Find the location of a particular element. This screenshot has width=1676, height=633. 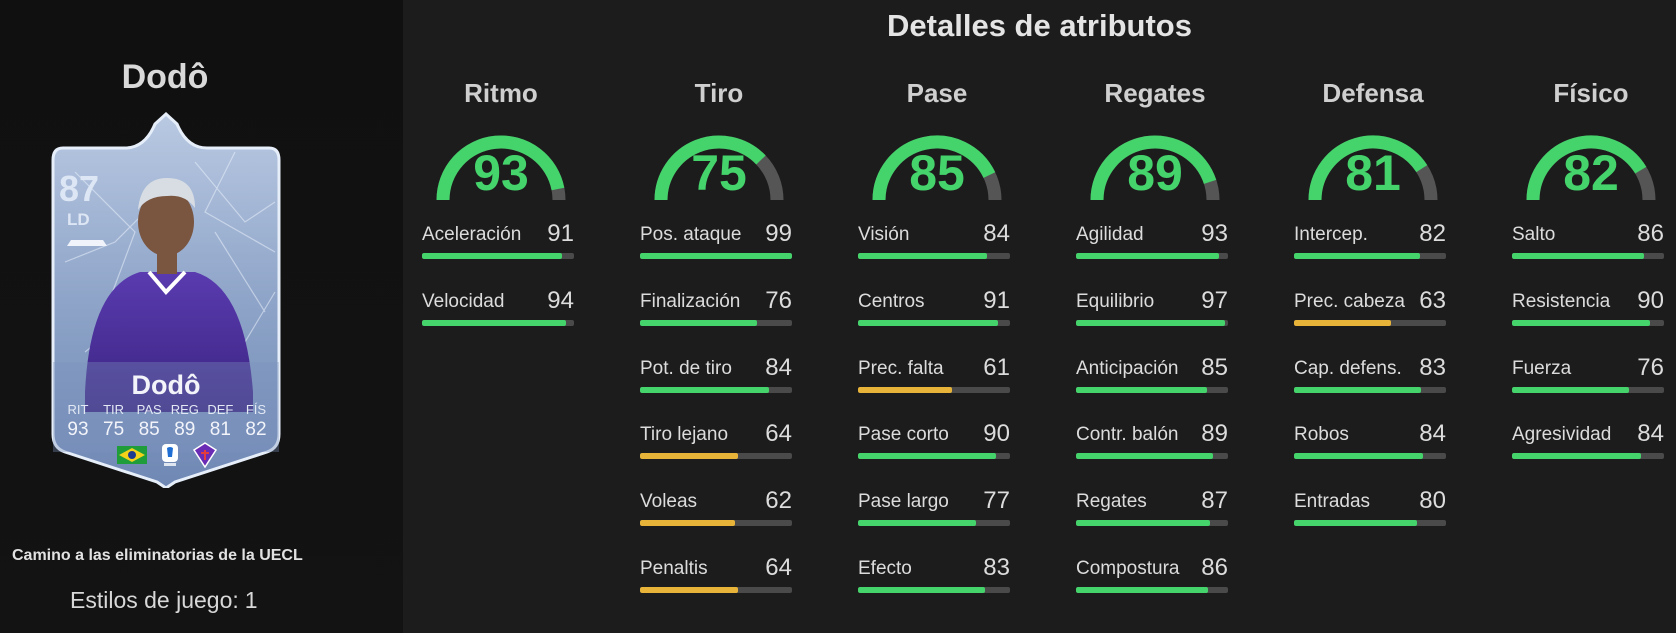

attribute-value: 77 is located at coordinates (996, 501).